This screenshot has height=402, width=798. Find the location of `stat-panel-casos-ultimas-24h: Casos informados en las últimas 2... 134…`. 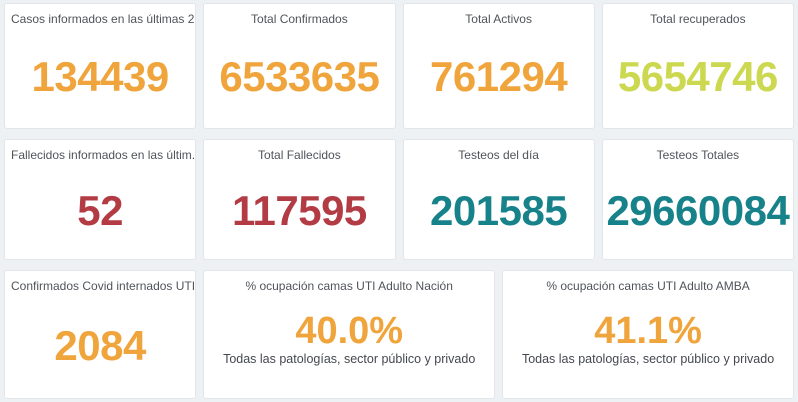

stat-panel-casos-ultimas-24h: Casos informados en las últimas 2... 134… is located at coordinates (100, 66).